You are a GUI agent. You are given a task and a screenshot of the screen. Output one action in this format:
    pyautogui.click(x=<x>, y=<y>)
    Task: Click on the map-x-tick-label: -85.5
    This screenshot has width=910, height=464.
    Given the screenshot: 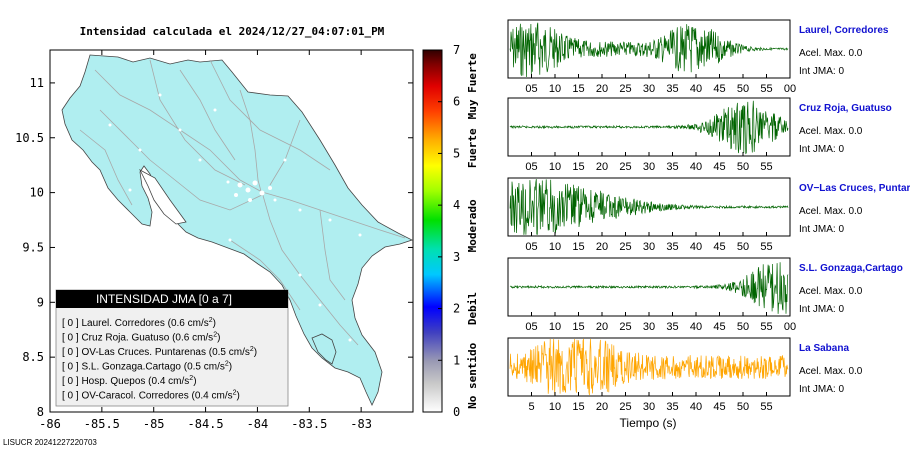 What is the action you would take?
    pyautogui.click(x=102, y=424)
    